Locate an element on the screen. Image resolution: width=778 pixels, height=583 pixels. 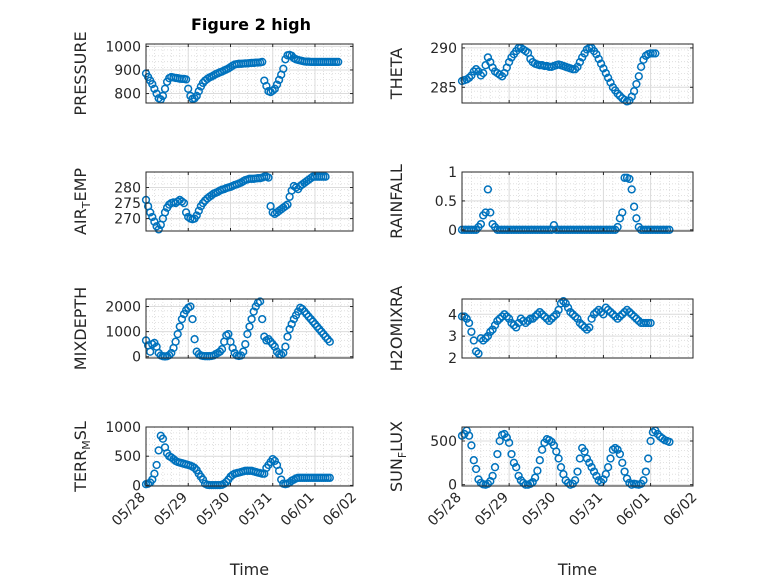
subplot-1: 800 900 1000 PRESSURE is located at coordinates (212, 73).